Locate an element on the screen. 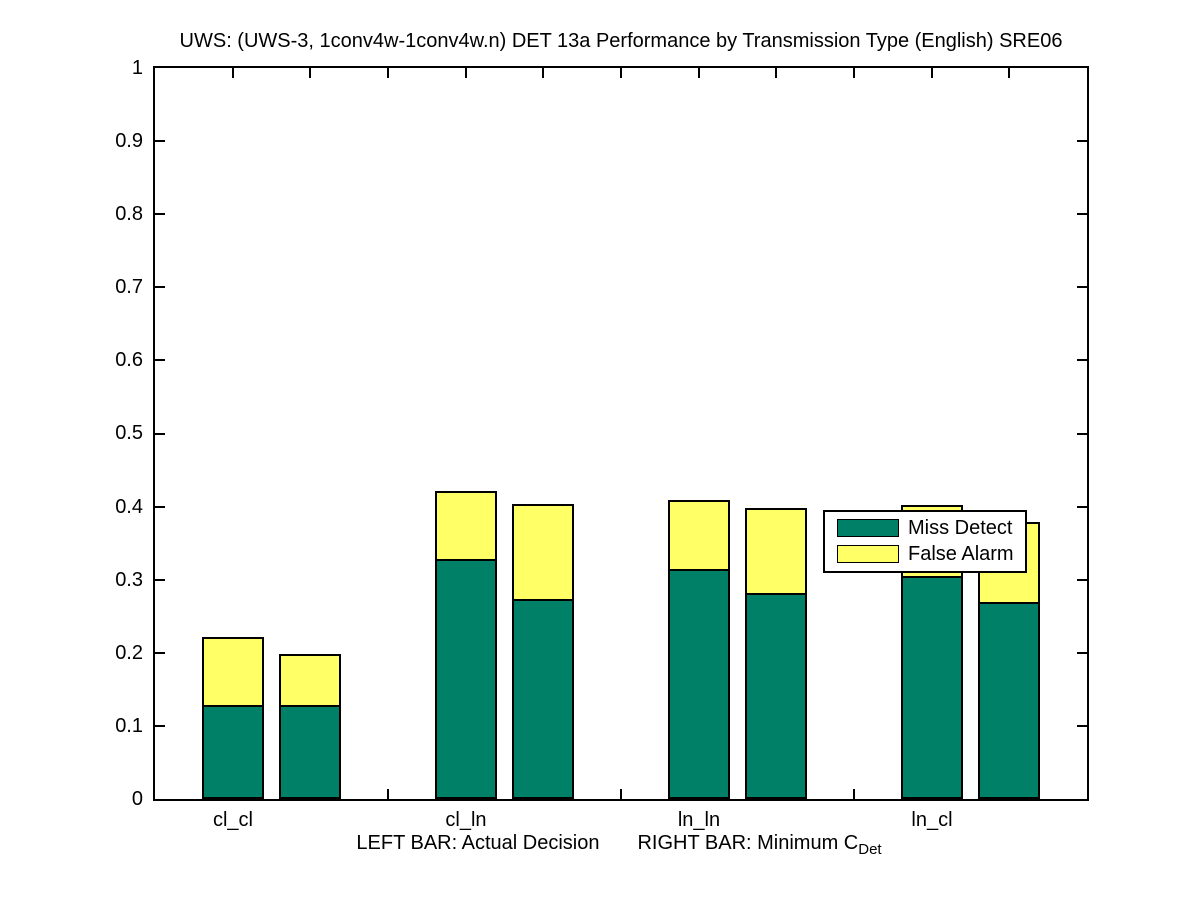 This screenshot has width=1201, height=900. x-tick-label: cl_cl is located at coordinates (232, 820).